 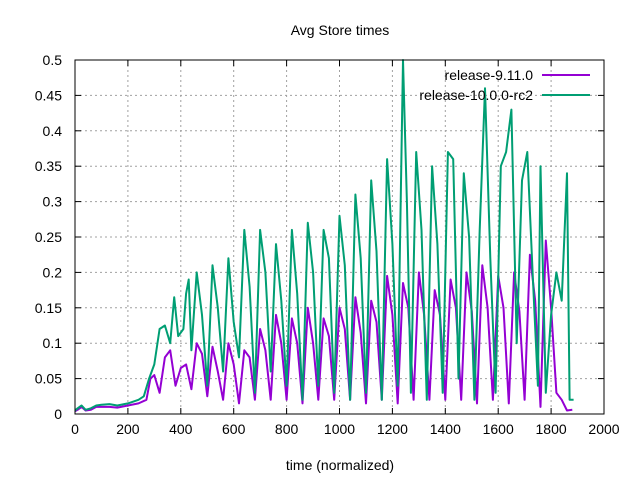 What do you see at coordinates (340, 465) in the screenshot?
I see `x-axis-label: time (normalized)` at bounding box center [340, 465].